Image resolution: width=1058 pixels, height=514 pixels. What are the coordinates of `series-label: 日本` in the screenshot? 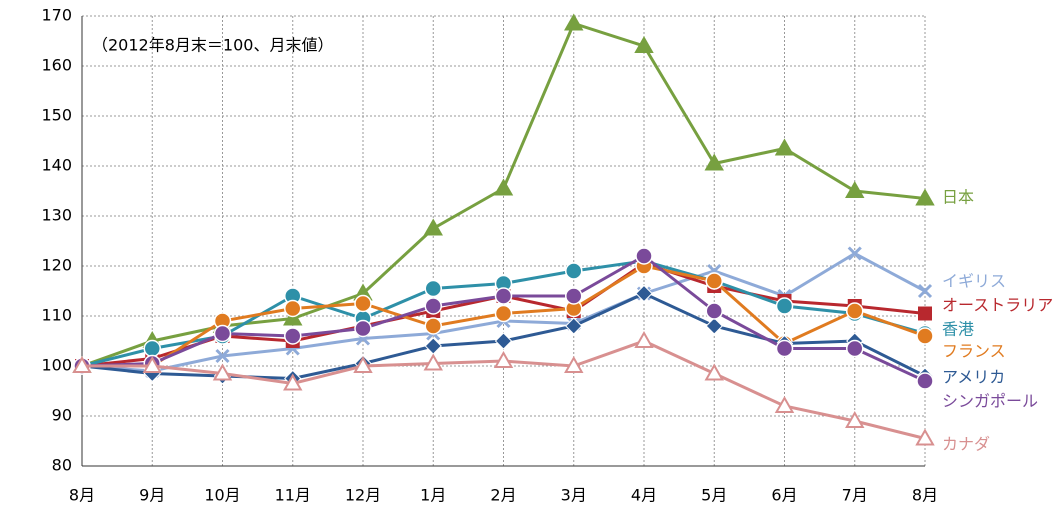 It's located at (958, 197).